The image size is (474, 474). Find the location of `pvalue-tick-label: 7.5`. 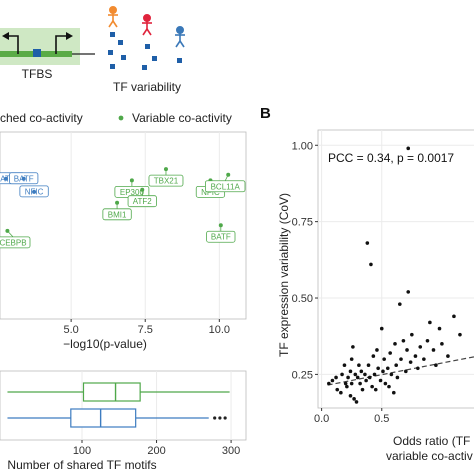

pvalue-tick-label: 7.5 is located at coordinates (145, 330).